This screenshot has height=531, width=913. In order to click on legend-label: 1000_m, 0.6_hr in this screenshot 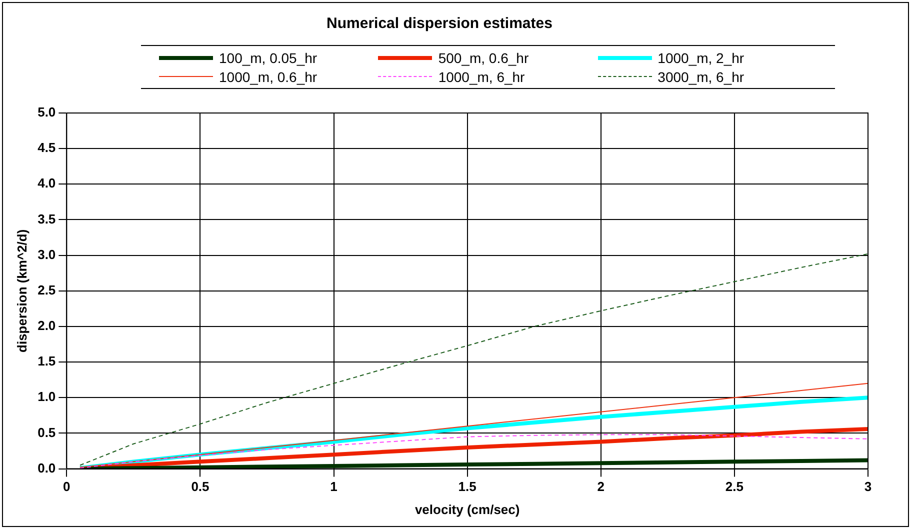, I will do `click(268, 76)`.